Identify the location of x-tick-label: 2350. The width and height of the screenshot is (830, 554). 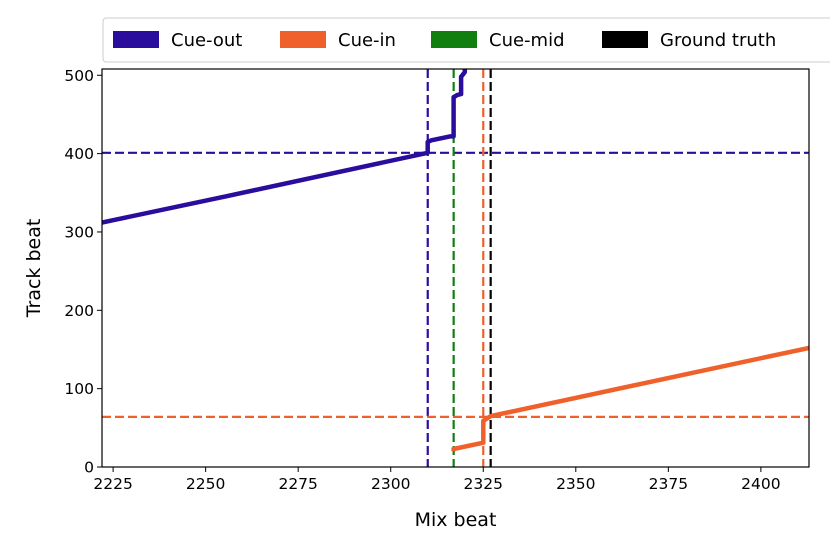
(575, 484).